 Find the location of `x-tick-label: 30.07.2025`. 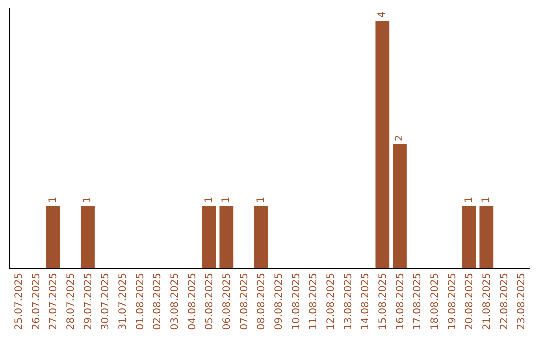

x-tick-label: 30.07.2025 is located at coordinates (106, 301).